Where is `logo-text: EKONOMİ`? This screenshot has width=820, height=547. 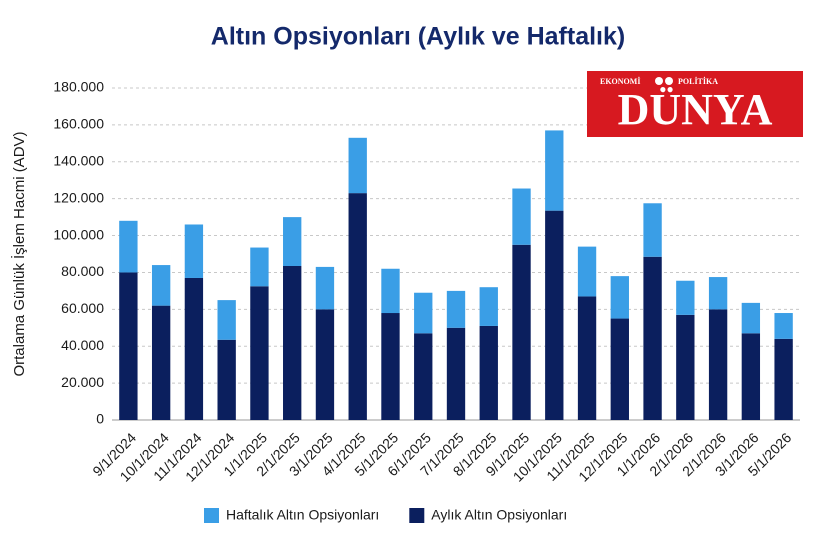
logo-text: EKONOMİ is located at coordinates (620, 81).